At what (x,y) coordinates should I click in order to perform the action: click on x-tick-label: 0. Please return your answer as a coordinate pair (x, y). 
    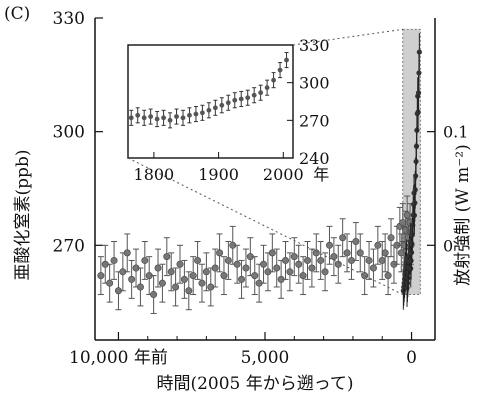
    Looking at the image, I should click on (411, 358).